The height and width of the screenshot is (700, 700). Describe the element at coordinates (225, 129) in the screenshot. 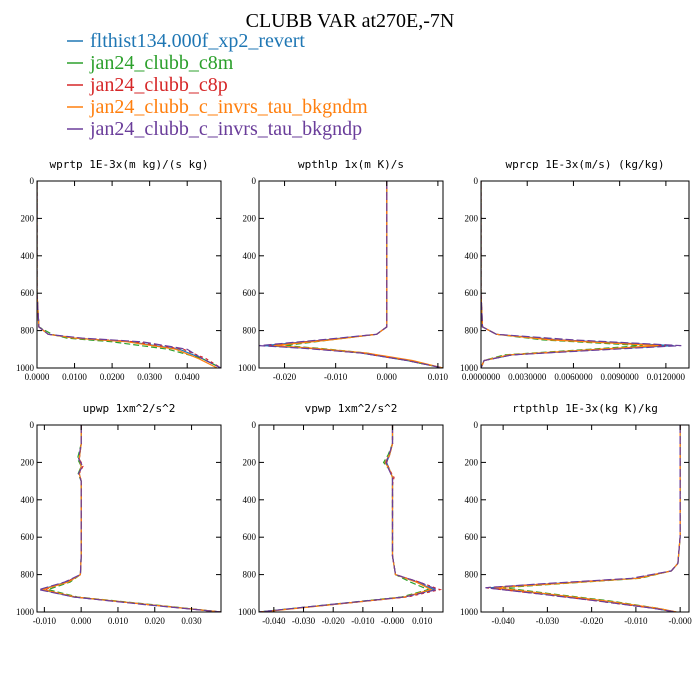

I see `legend-entry: jan24_clubb_c_invrs_tau_bkgndp` at that location.